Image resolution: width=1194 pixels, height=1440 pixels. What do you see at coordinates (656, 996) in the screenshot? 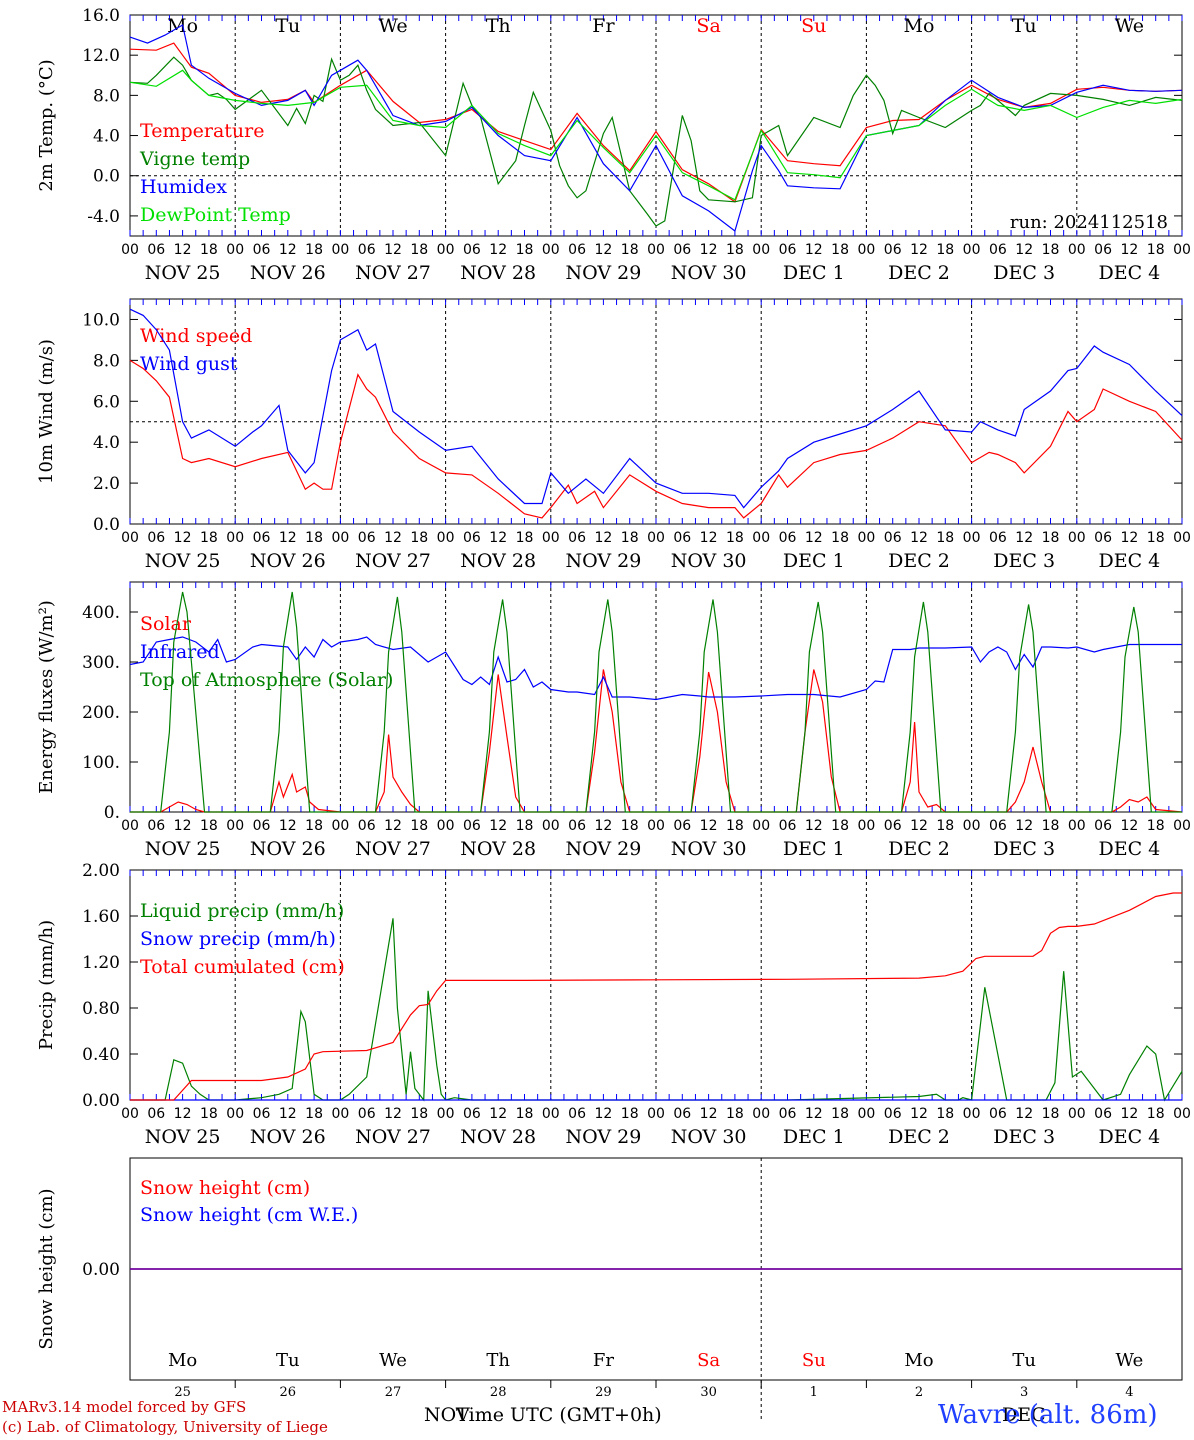
I see `series-line-total-cumulated-cm` at bounding box center [656, 996].